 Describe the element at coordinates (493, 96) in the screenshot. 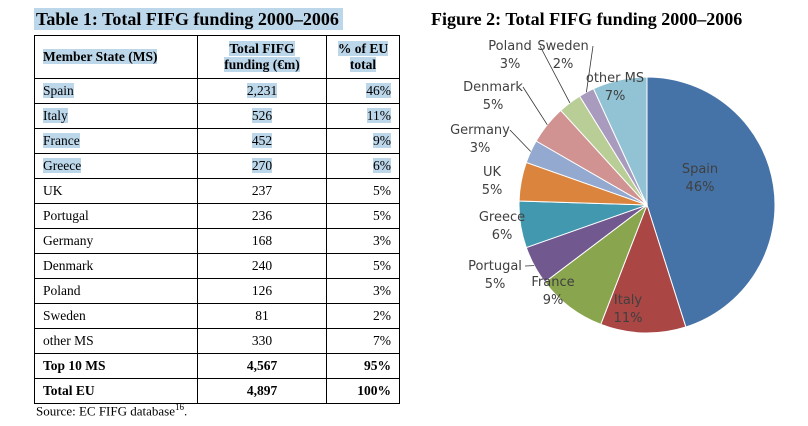

I see `slice-label-denmark: Denmark 5%` at that location.